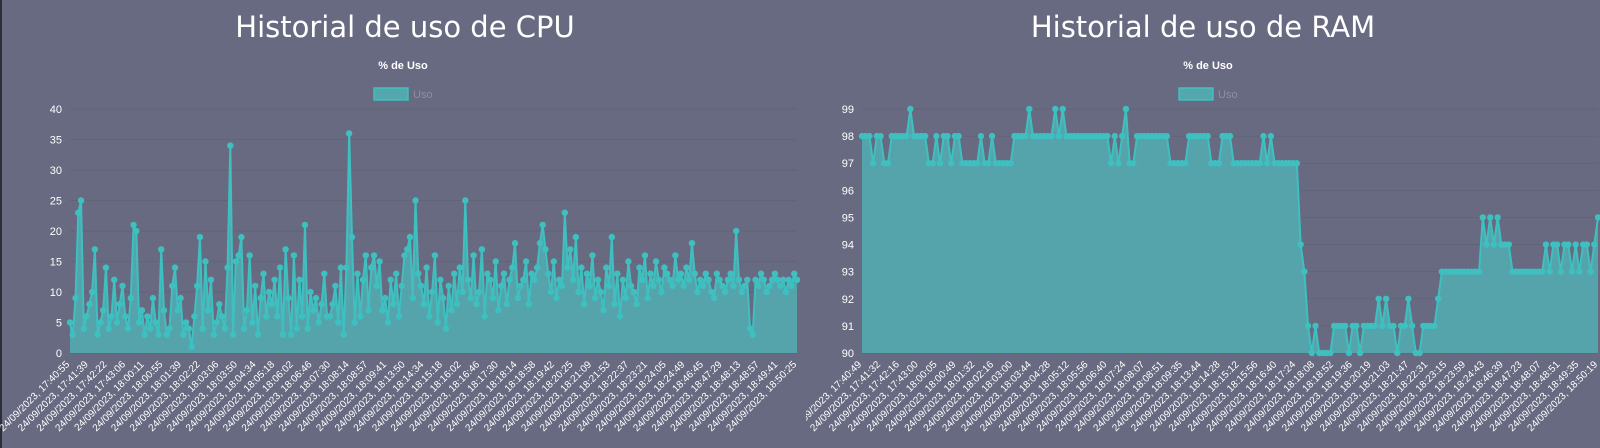  What do you see at coordinates (848, 191) in the screenshot?
I see `y-tick-label: 96` at bounding box center [848, 191].